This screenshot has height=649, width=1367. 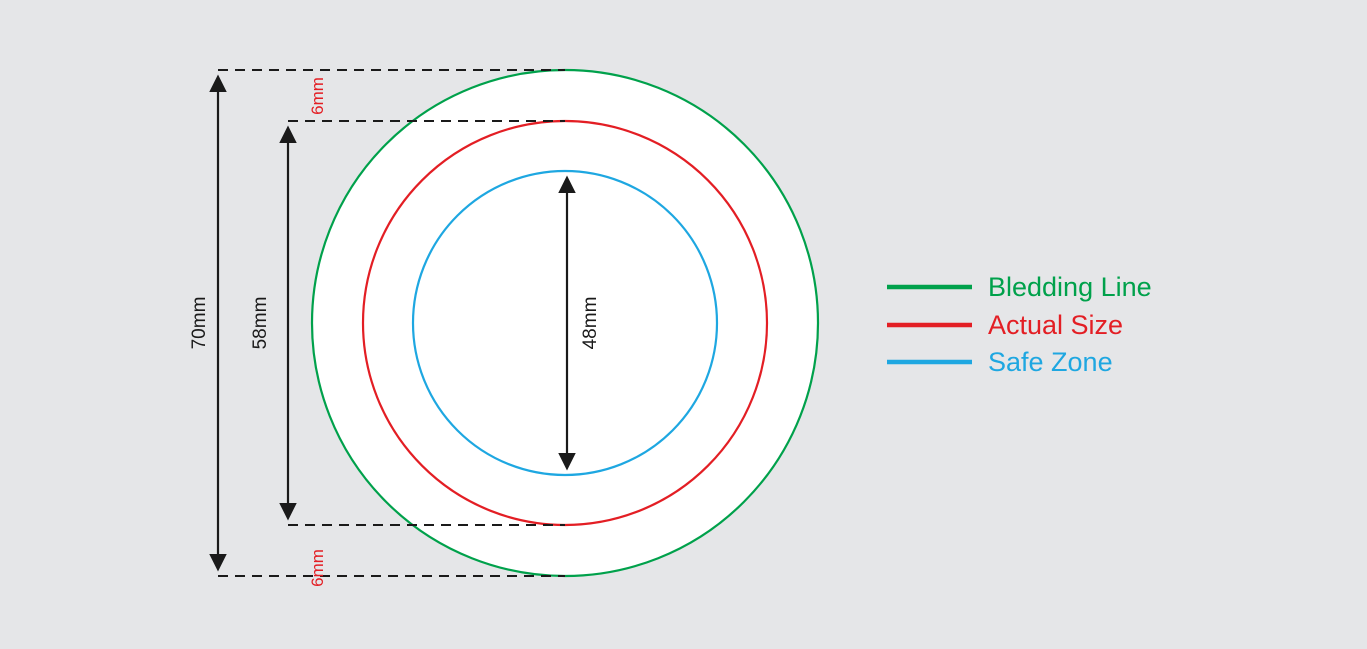 What do you see at coordinates (1070, 287) in the screenshot?
I see `legend-label-bleed: Bledding Line` at bounding box center [1070, 287].